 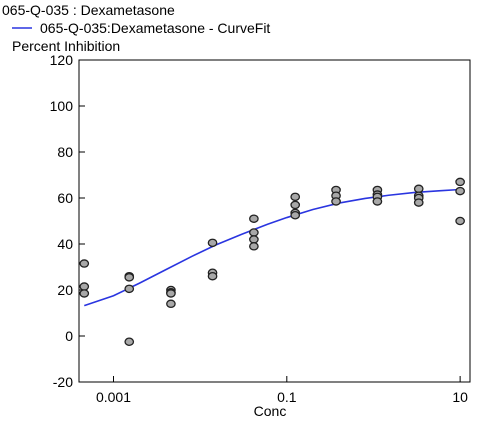 What do you see at coordinates (65, 290) in the screenshot?
I see `y-tick-label: 20` at bounding box center [65, 290].